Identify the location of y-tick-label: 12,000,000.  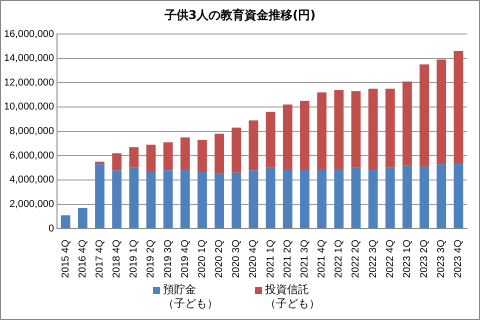
(29, 82).